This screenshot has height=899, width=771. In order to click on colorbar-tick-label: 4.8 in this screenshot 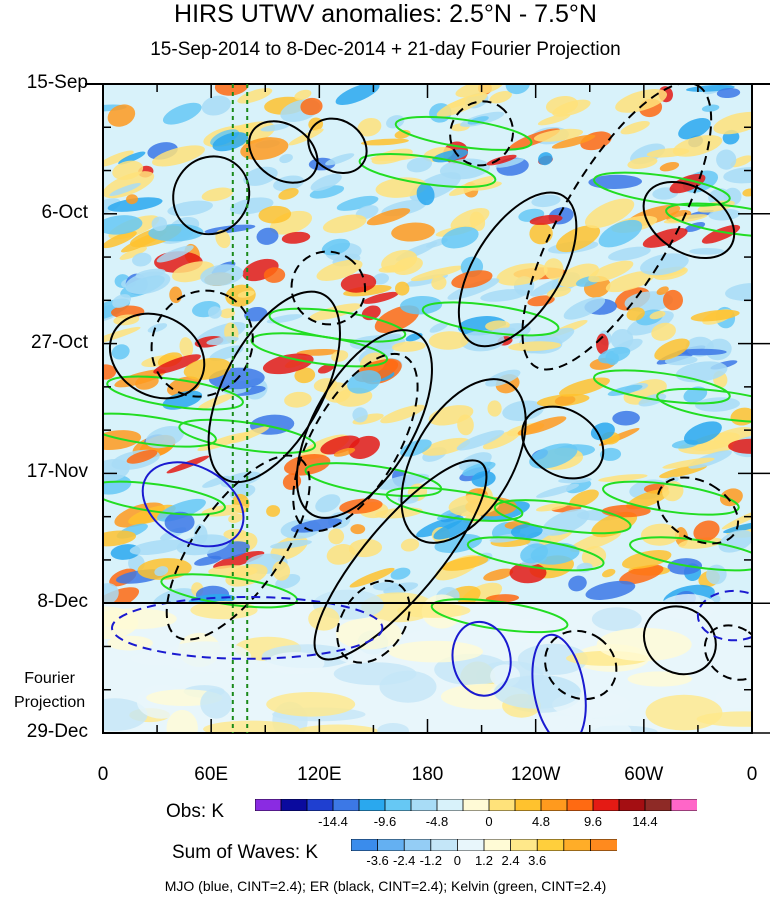, I will do `click(541, 821)`.